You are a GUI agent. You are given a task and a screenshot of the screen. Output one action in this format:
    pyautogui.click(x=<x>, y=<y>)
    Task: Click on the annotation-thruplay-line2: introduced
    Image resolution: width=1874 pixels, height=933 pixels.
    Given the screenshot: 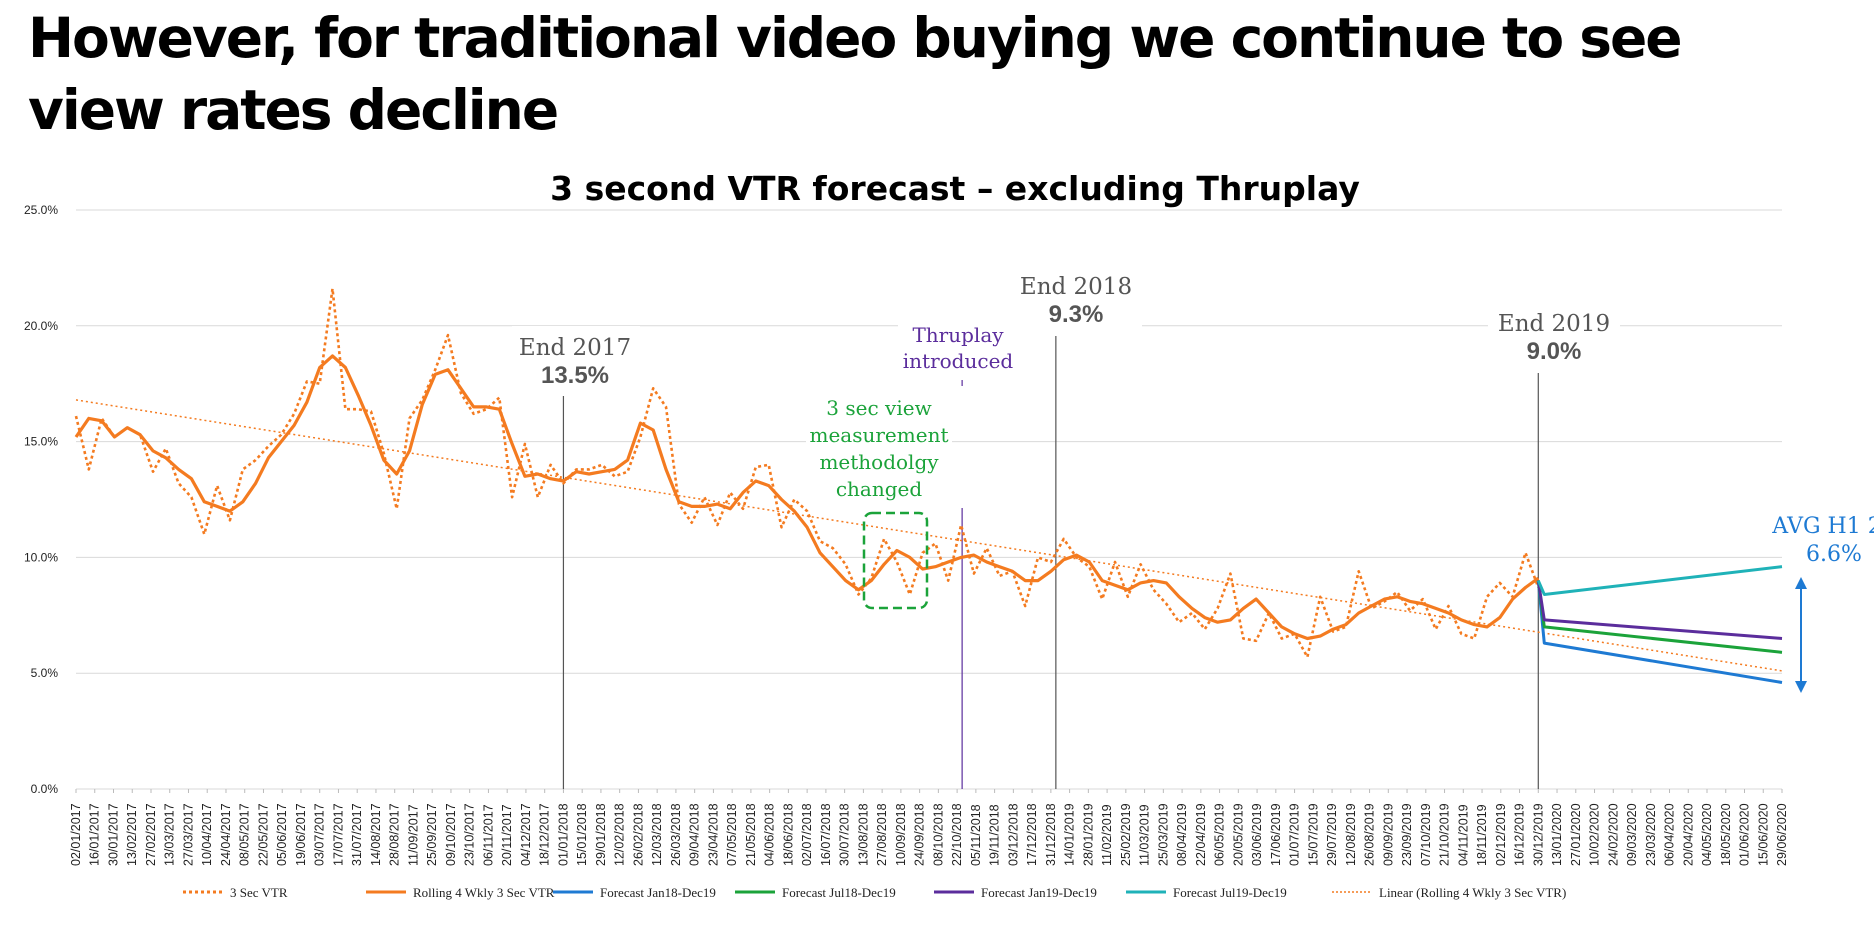 What is the action you would take?
    pyautogui.click(x=958, y=361)
    